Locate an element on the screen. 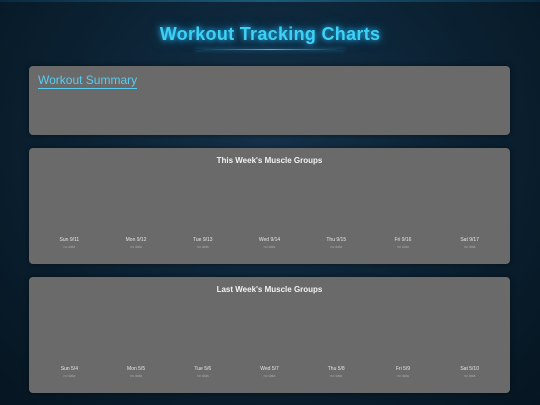 The width and height of the screenshot is (540, 405). day-column: Mon 9/12 no data is located at coordinates (136, 243).